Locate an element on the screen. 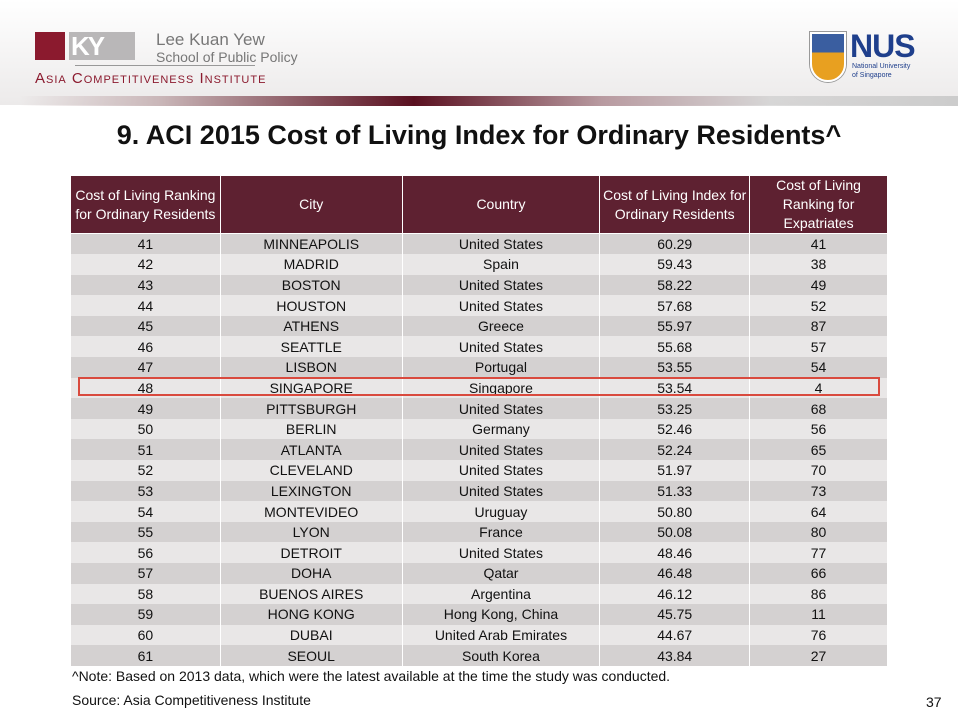  cell-expat-rank: 86 is located at coordinates (818, 594).